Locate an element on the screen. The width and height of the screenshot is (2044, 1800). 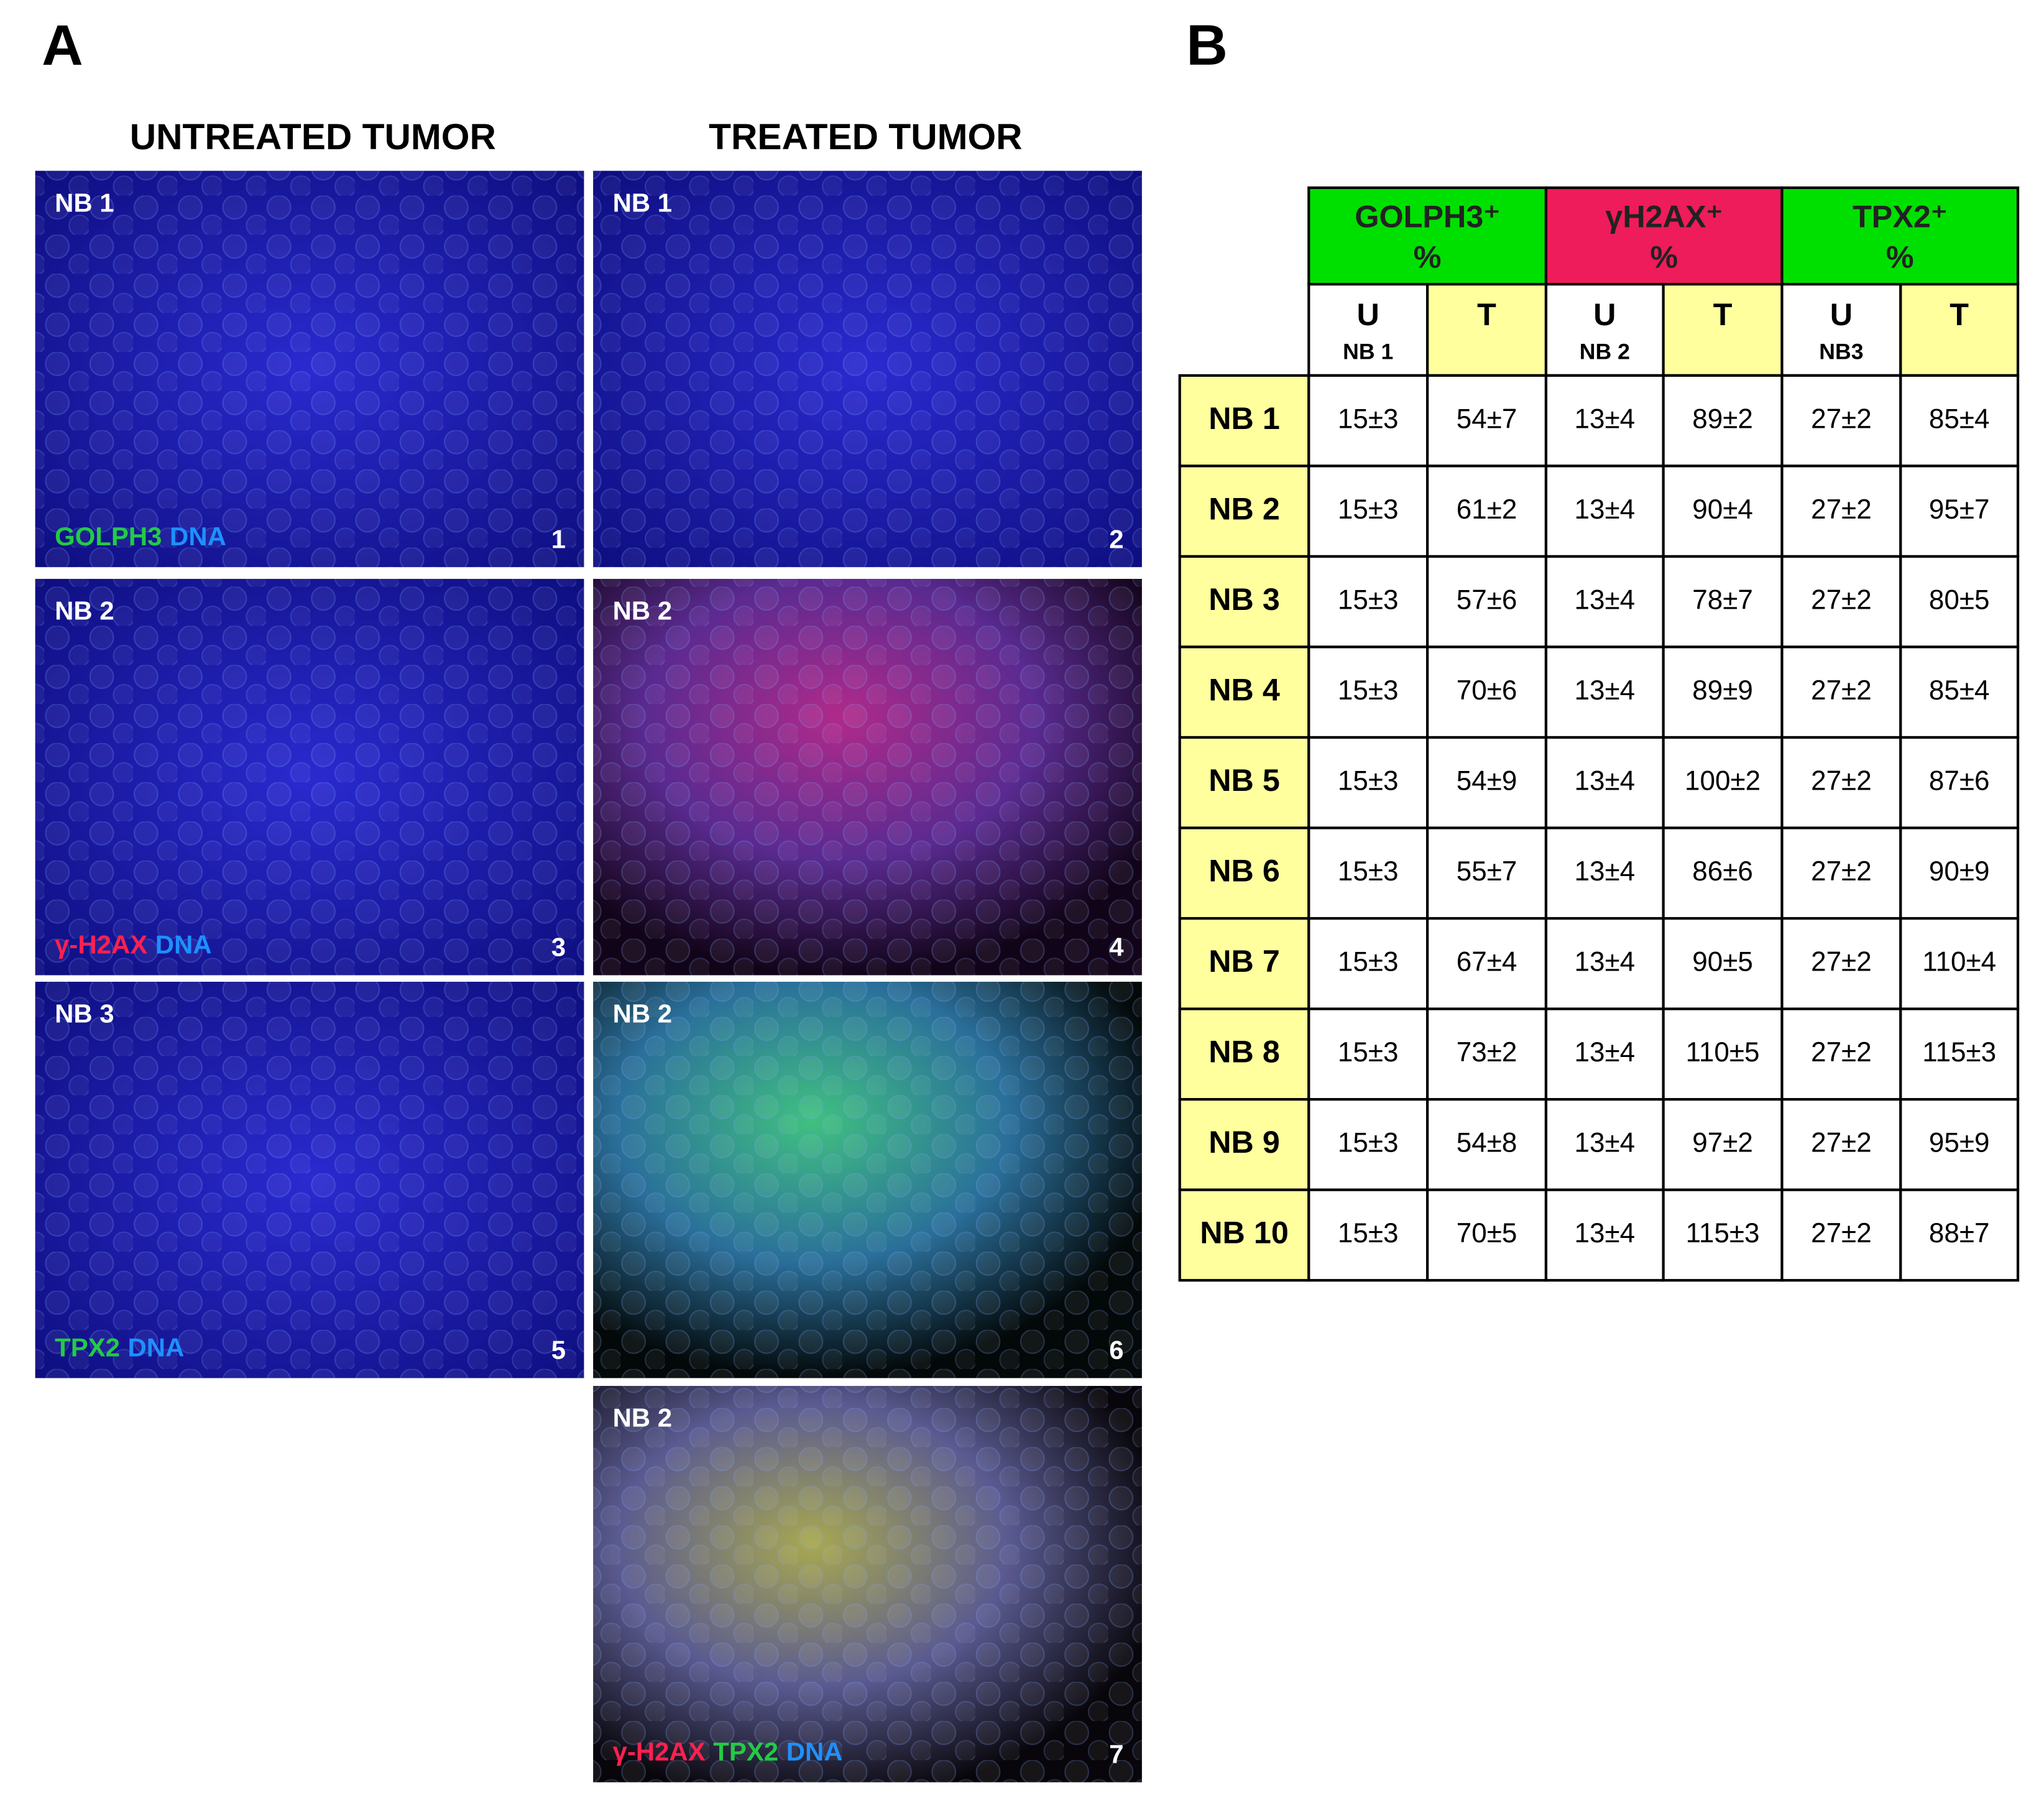
table-value: 70±6 is located at coordinates (1487, 691).